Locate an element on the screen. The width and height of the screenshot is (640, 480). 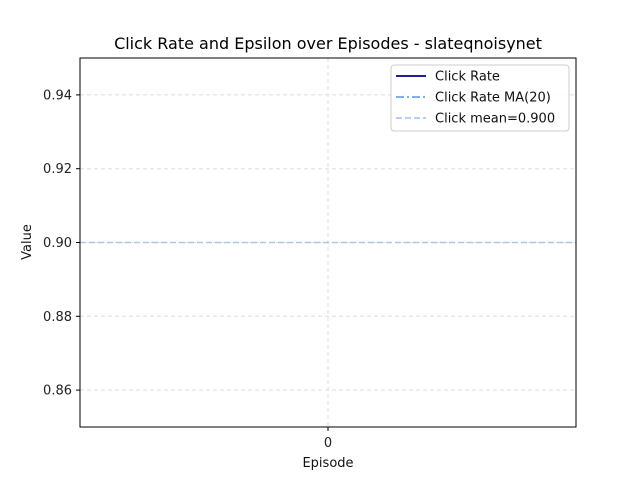
y-tick-label: 0.90 is located at coordinates (57, 243).